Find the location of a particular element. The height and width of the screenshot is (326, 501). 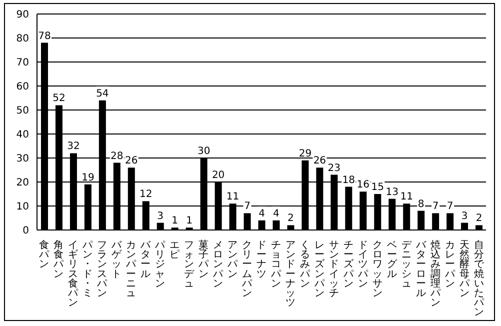

y-tick-label: 0 is located at coordinates (25, 231).